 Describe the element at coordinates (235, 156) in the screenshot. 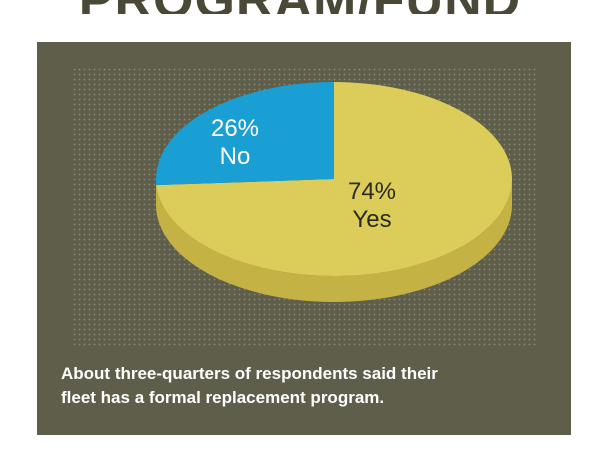

I see `data-label-no: No` at that location.